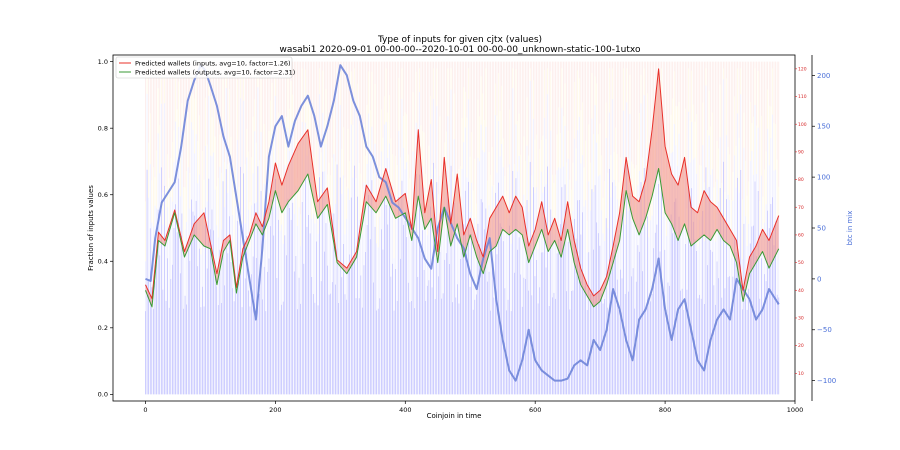  What do you see at coordinates (801, 346) in the screenshot?
I see `wallets-tick-label: 20` at bounding box center [801, 346].